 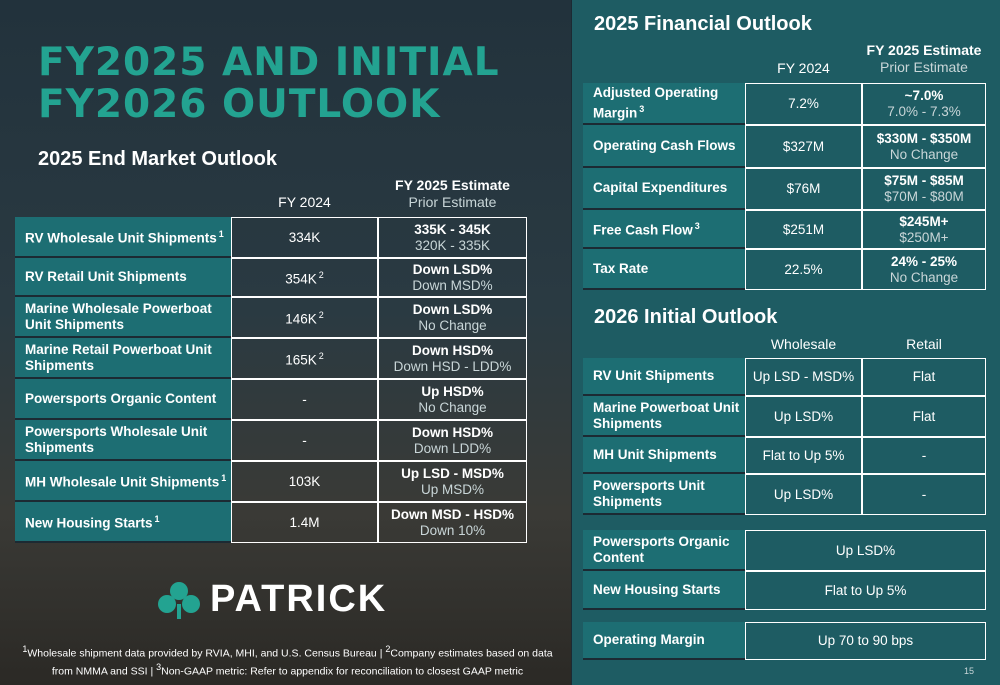 I want to click on logo-text: PATRICK, so click(x=299, y=599).